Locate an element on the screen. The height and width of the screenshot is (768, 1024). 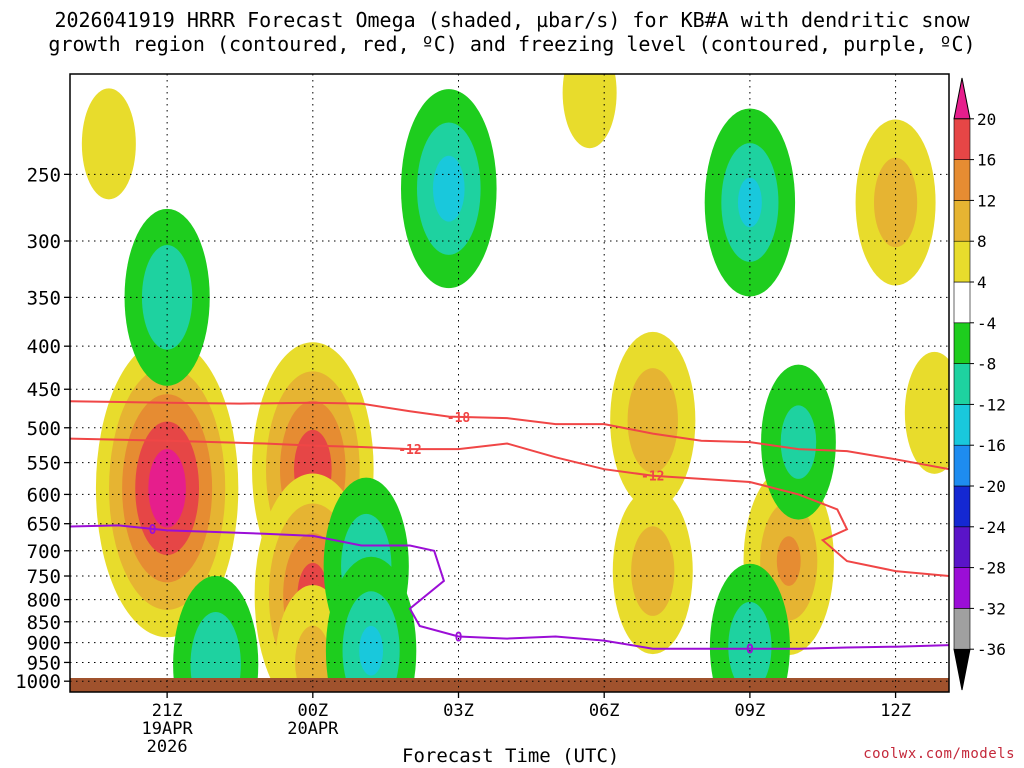
credit-text: coolwx.com/models is located at coordinates (939, 754).